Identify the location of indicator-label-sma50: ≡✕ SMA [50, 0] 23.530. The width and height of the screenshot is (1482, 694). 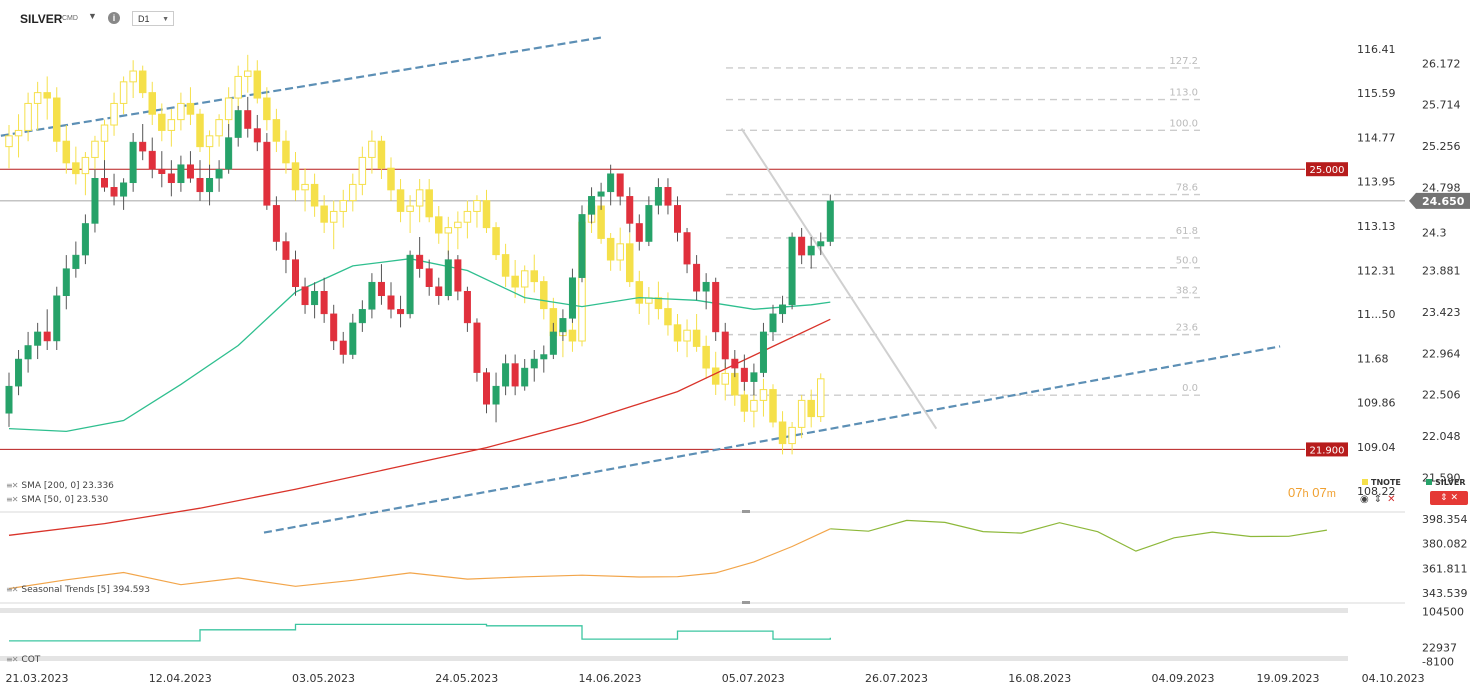
(57, 500).